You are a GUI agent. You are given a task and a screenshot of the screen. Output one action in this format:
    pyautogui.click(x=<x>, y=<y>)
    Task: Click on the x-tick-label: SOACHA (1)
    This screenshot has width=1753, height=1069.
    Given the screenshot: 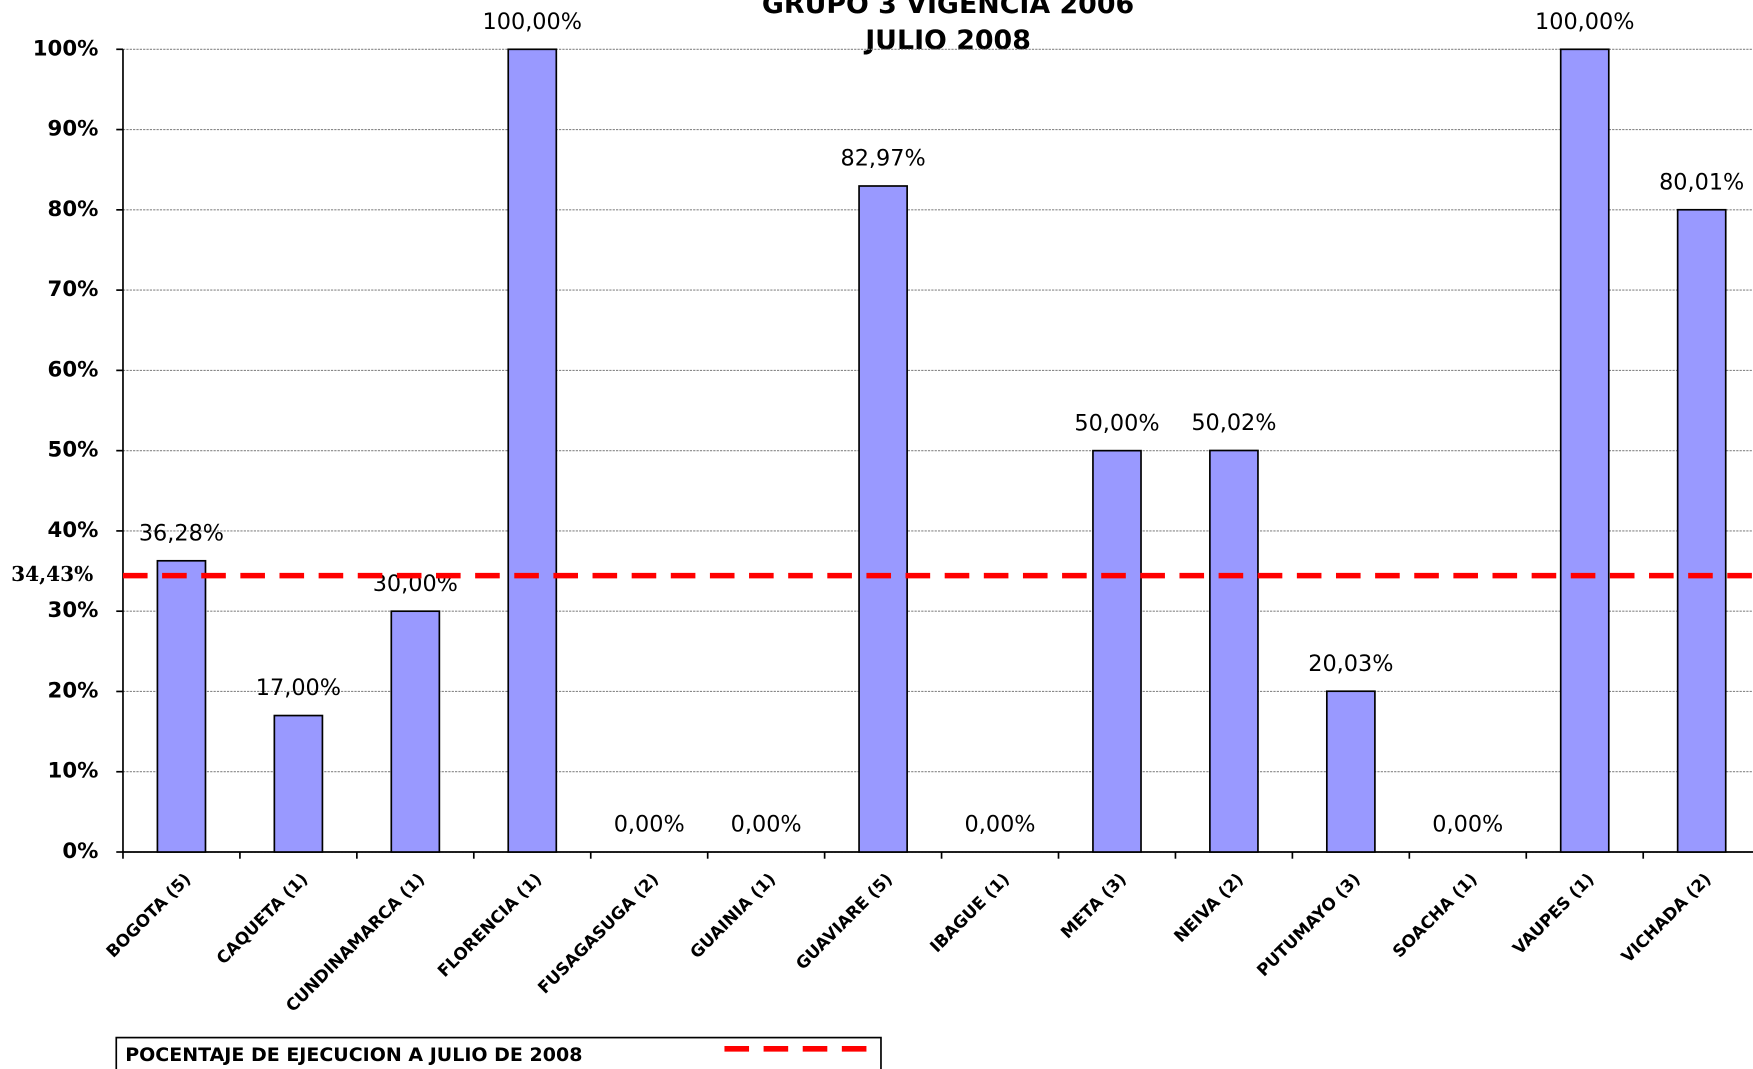 What is the action you would take?
    pyautogui.click(x=1434, y=915)
    